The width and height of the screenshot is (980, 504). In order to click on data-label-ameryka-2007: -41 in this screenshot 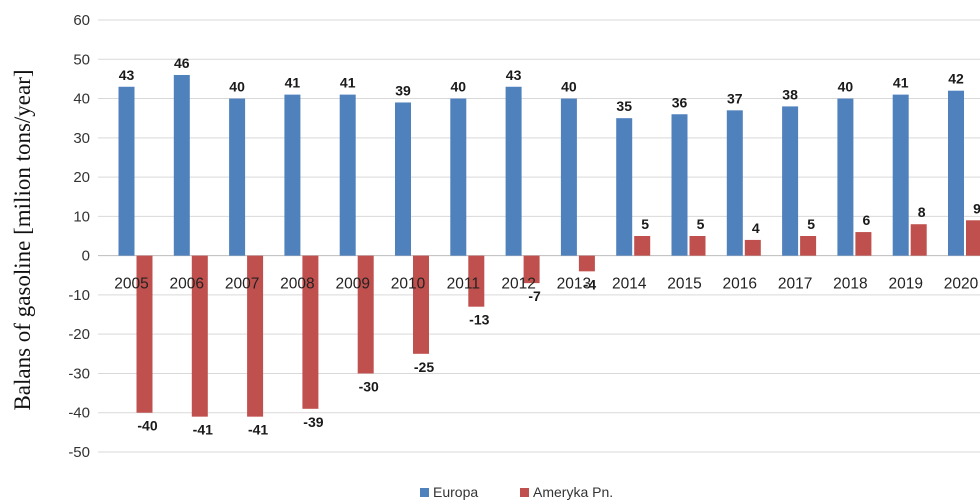, I will do `click(258, 430)`.